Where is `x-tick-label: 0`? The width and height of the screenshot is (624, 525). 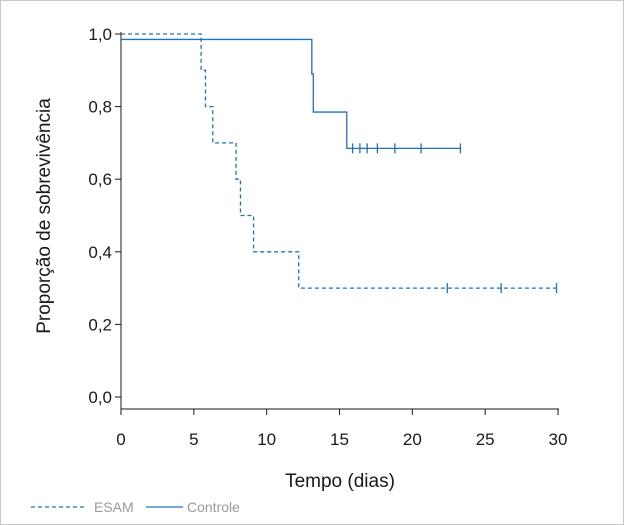
x-tick-label: 0 is located at coordinates (120, 439).